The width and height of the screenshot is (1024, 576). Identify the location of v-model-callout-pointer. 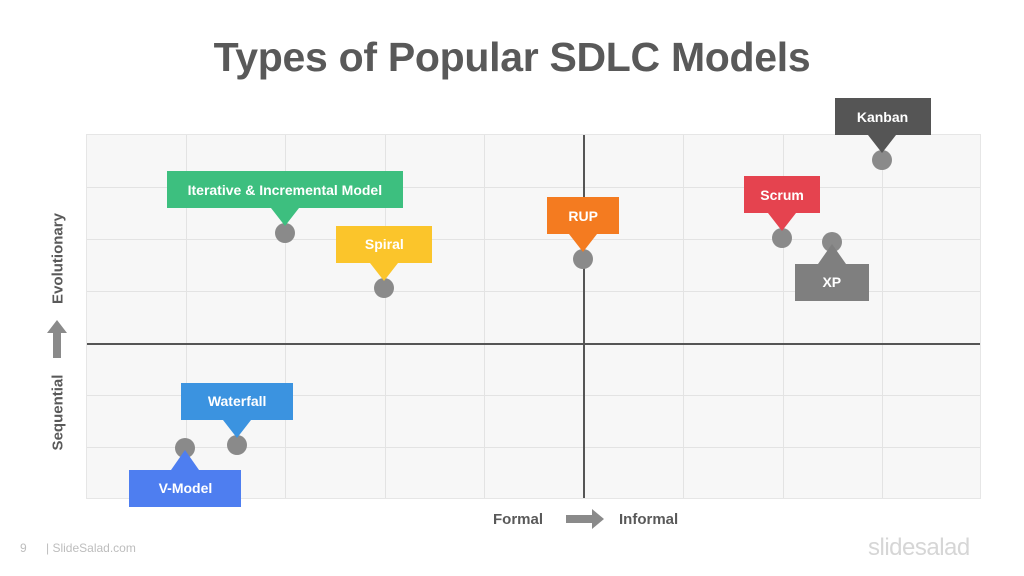
(185, 459).